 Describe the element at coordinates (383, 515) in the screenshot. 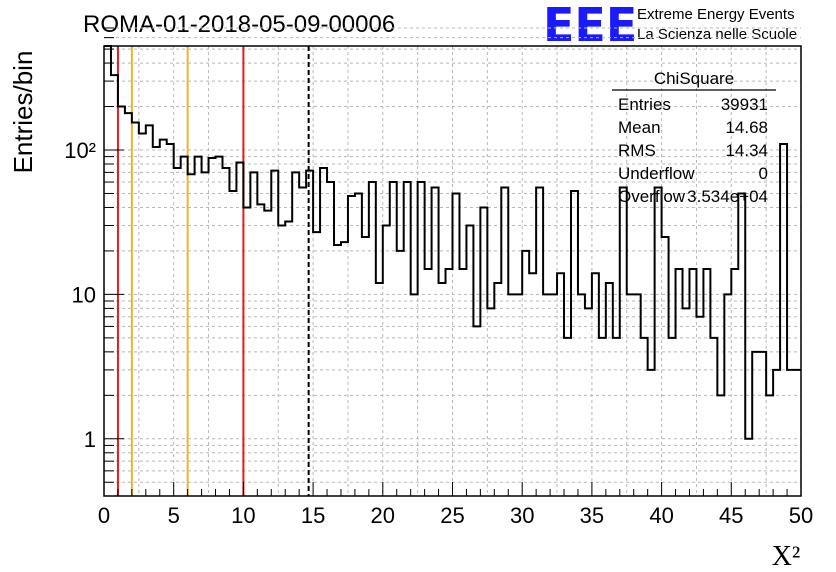

I see `x-tick-label: 20` at that location.